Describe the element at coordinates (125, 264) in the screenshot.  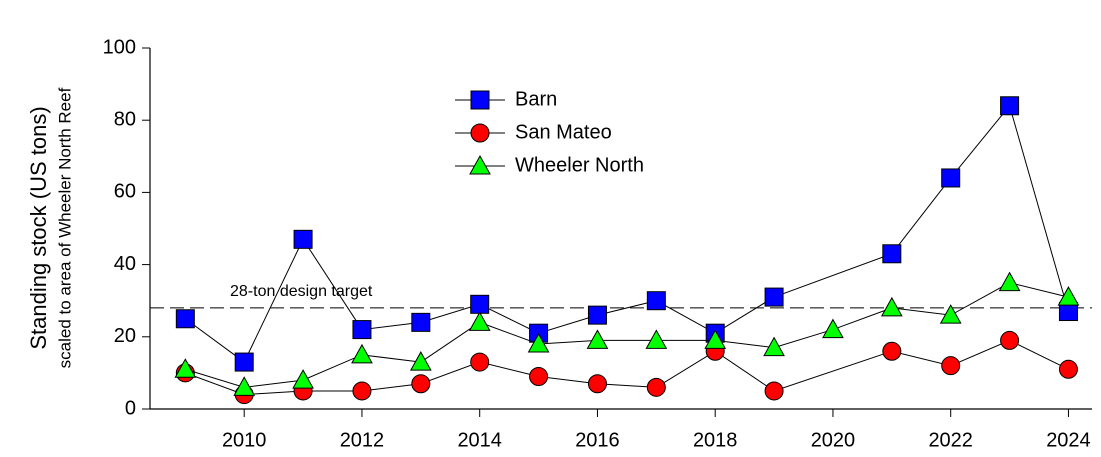
I see `y-tick-label: 40` at that location.